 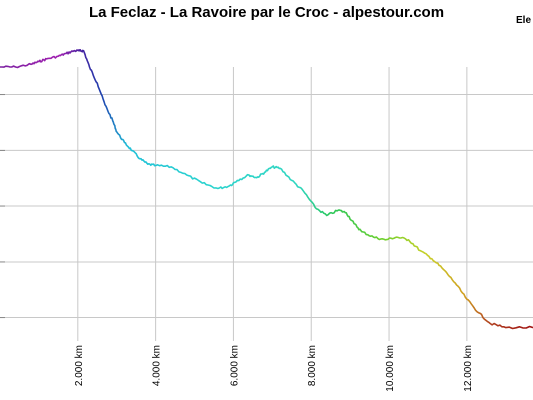 What do you see at coordinates (79, 365) in the screenshot?
I see `x-tick-label-0: 2.000 km` at bounding box center [79, 365].